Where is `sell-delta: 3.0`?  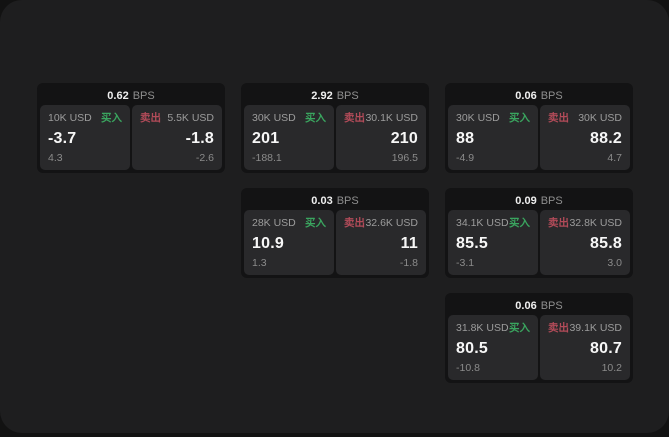 sell-delta: 3.0 is located at coordinates (614, 263).